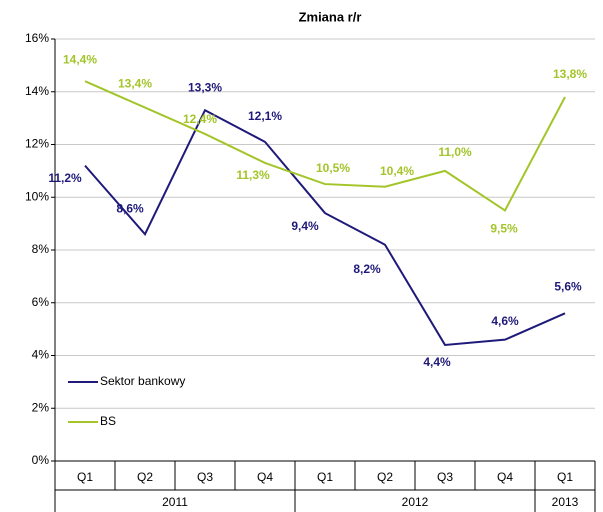 The height and width of the screenshot is (512, 603). What do you see at coordinates (108, 421) in the screenshot?
I see `legend-label: BS` at bounding box center [108, 421].